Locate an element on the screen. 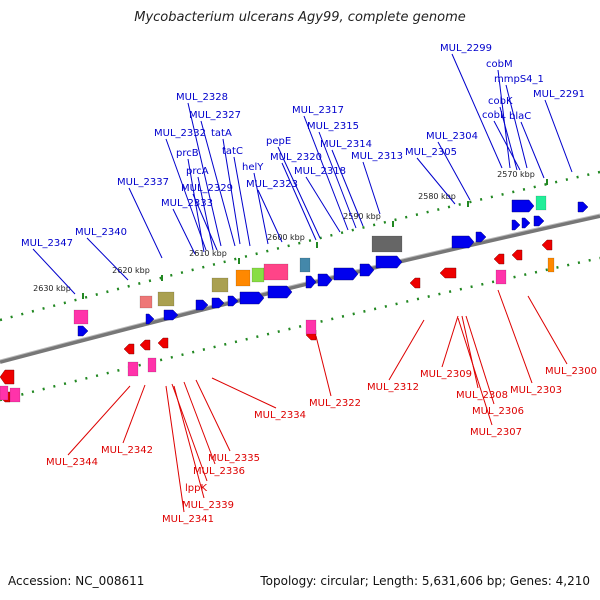  reverse-gene-label: lppK is located at coordinates (196, 488).